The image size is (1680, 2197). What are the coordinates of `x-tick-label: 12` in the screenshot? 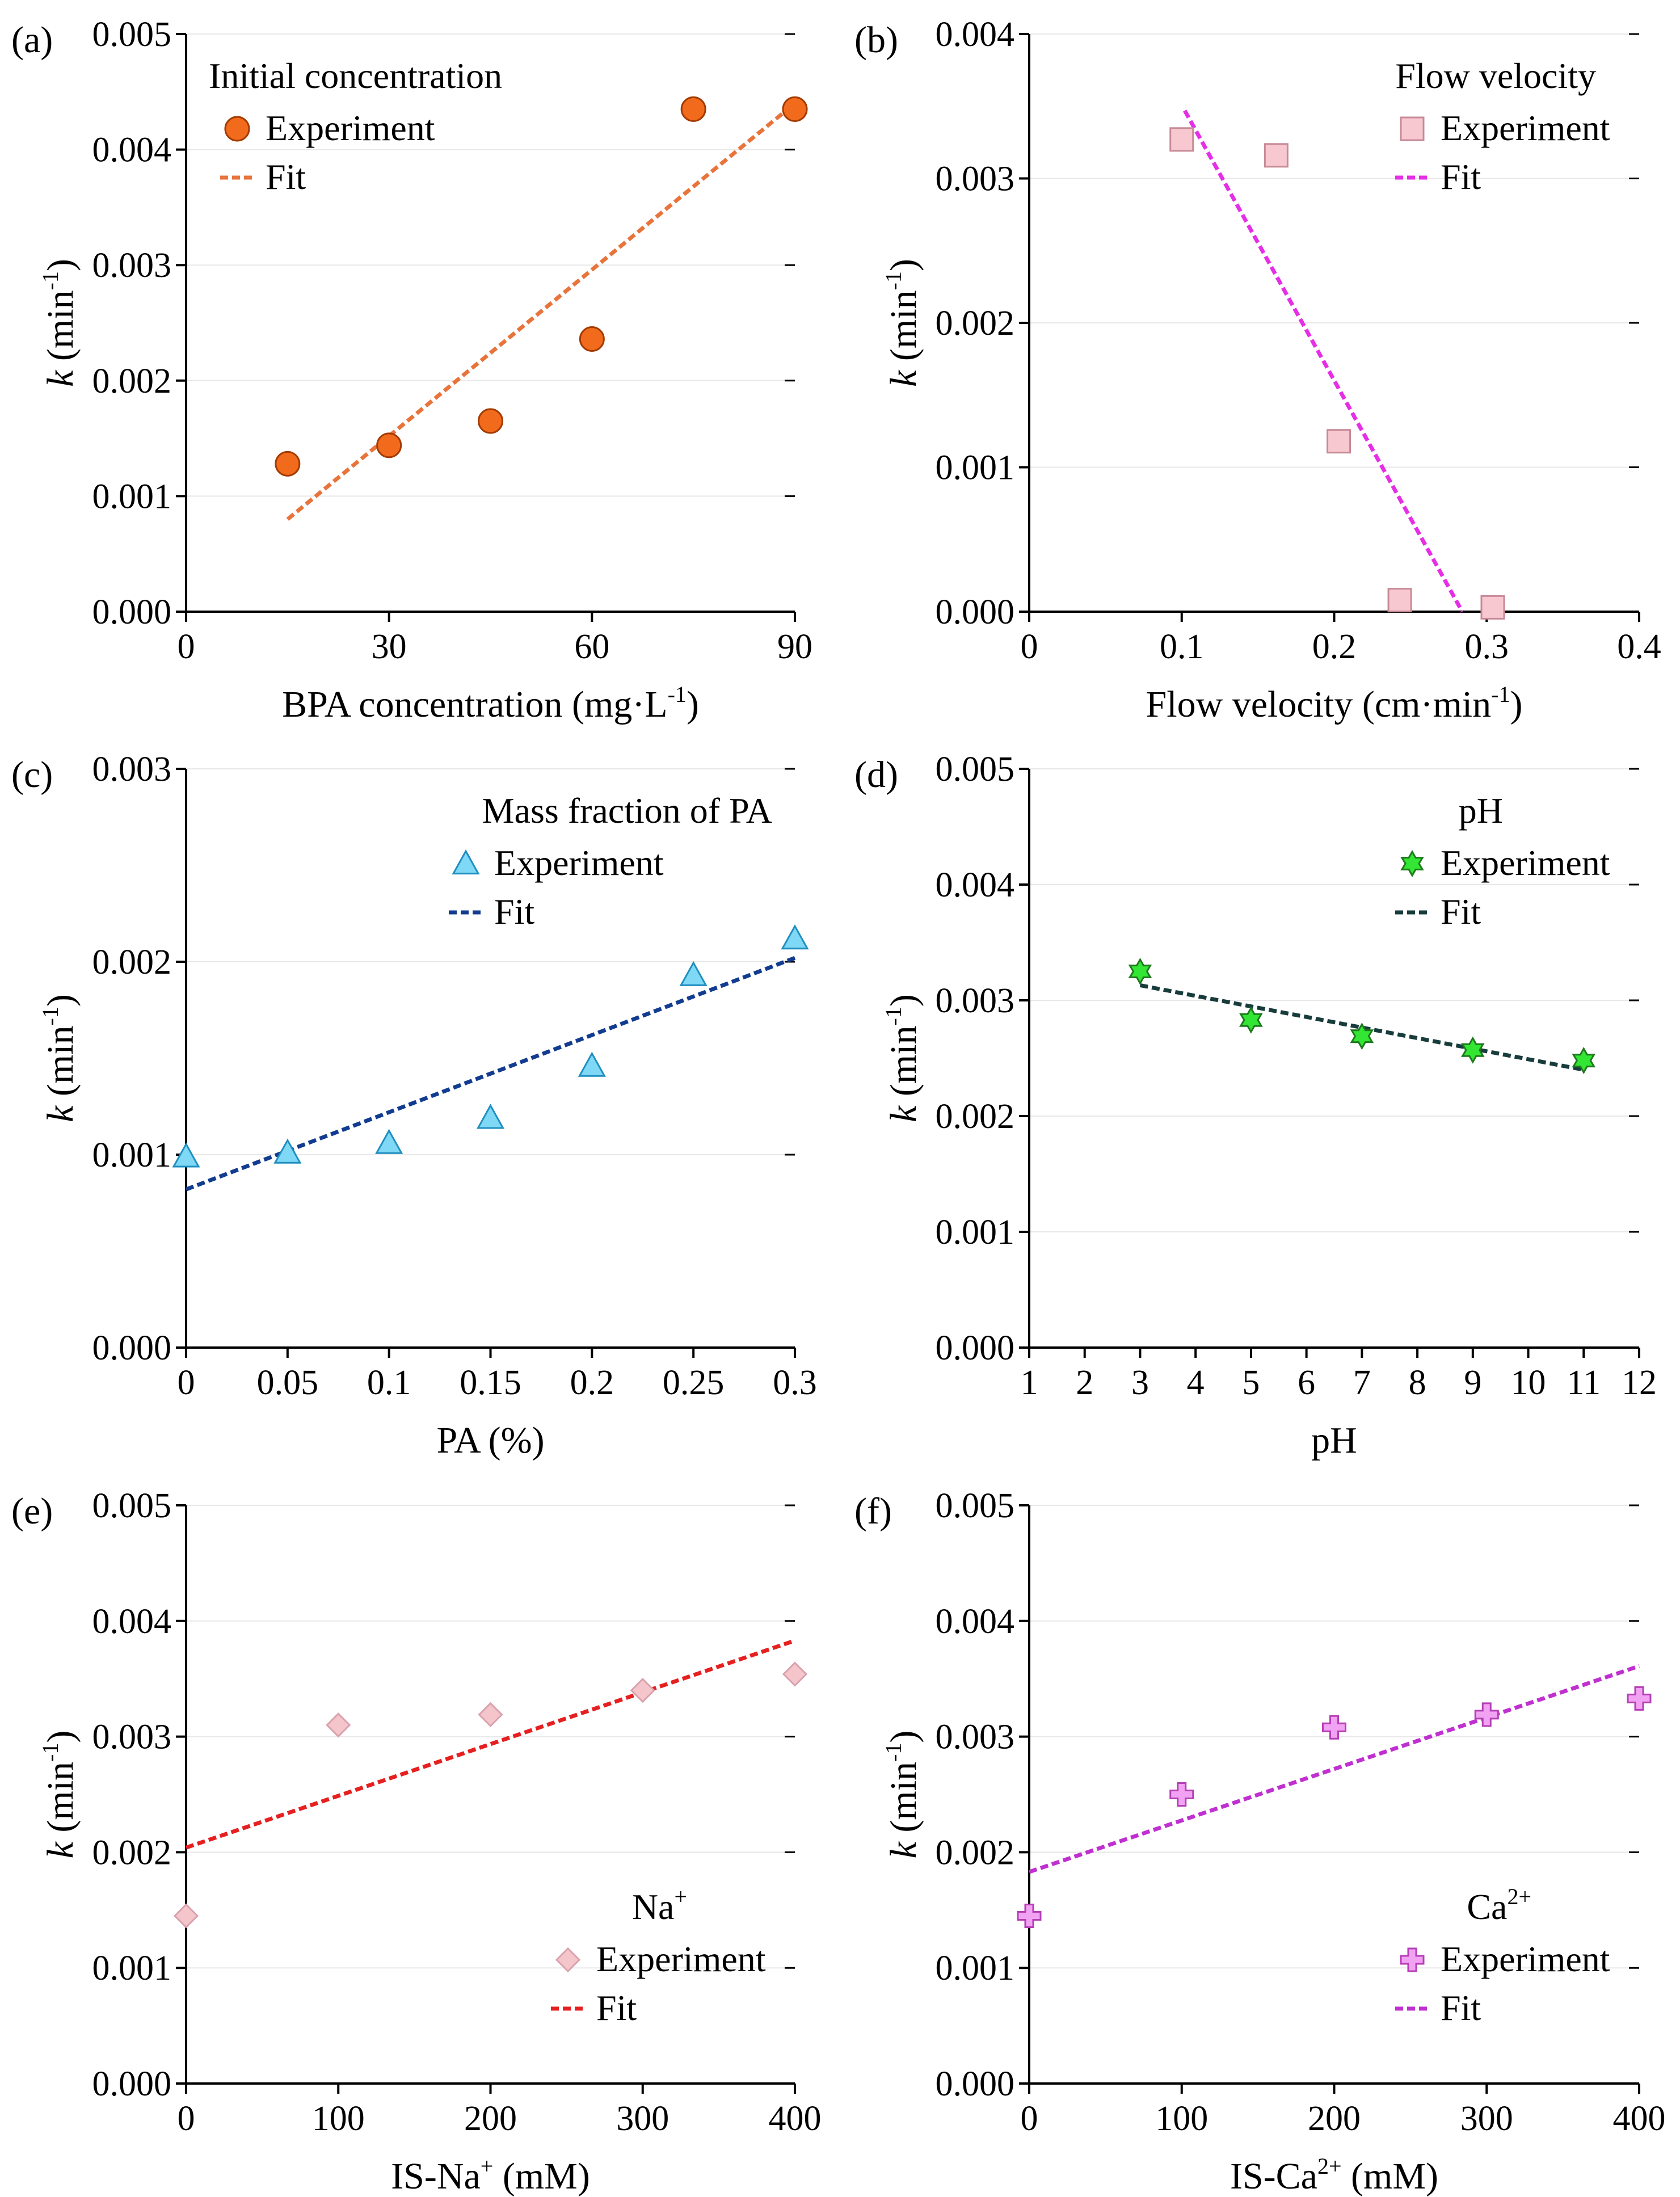 It's located at (1640, 1382).